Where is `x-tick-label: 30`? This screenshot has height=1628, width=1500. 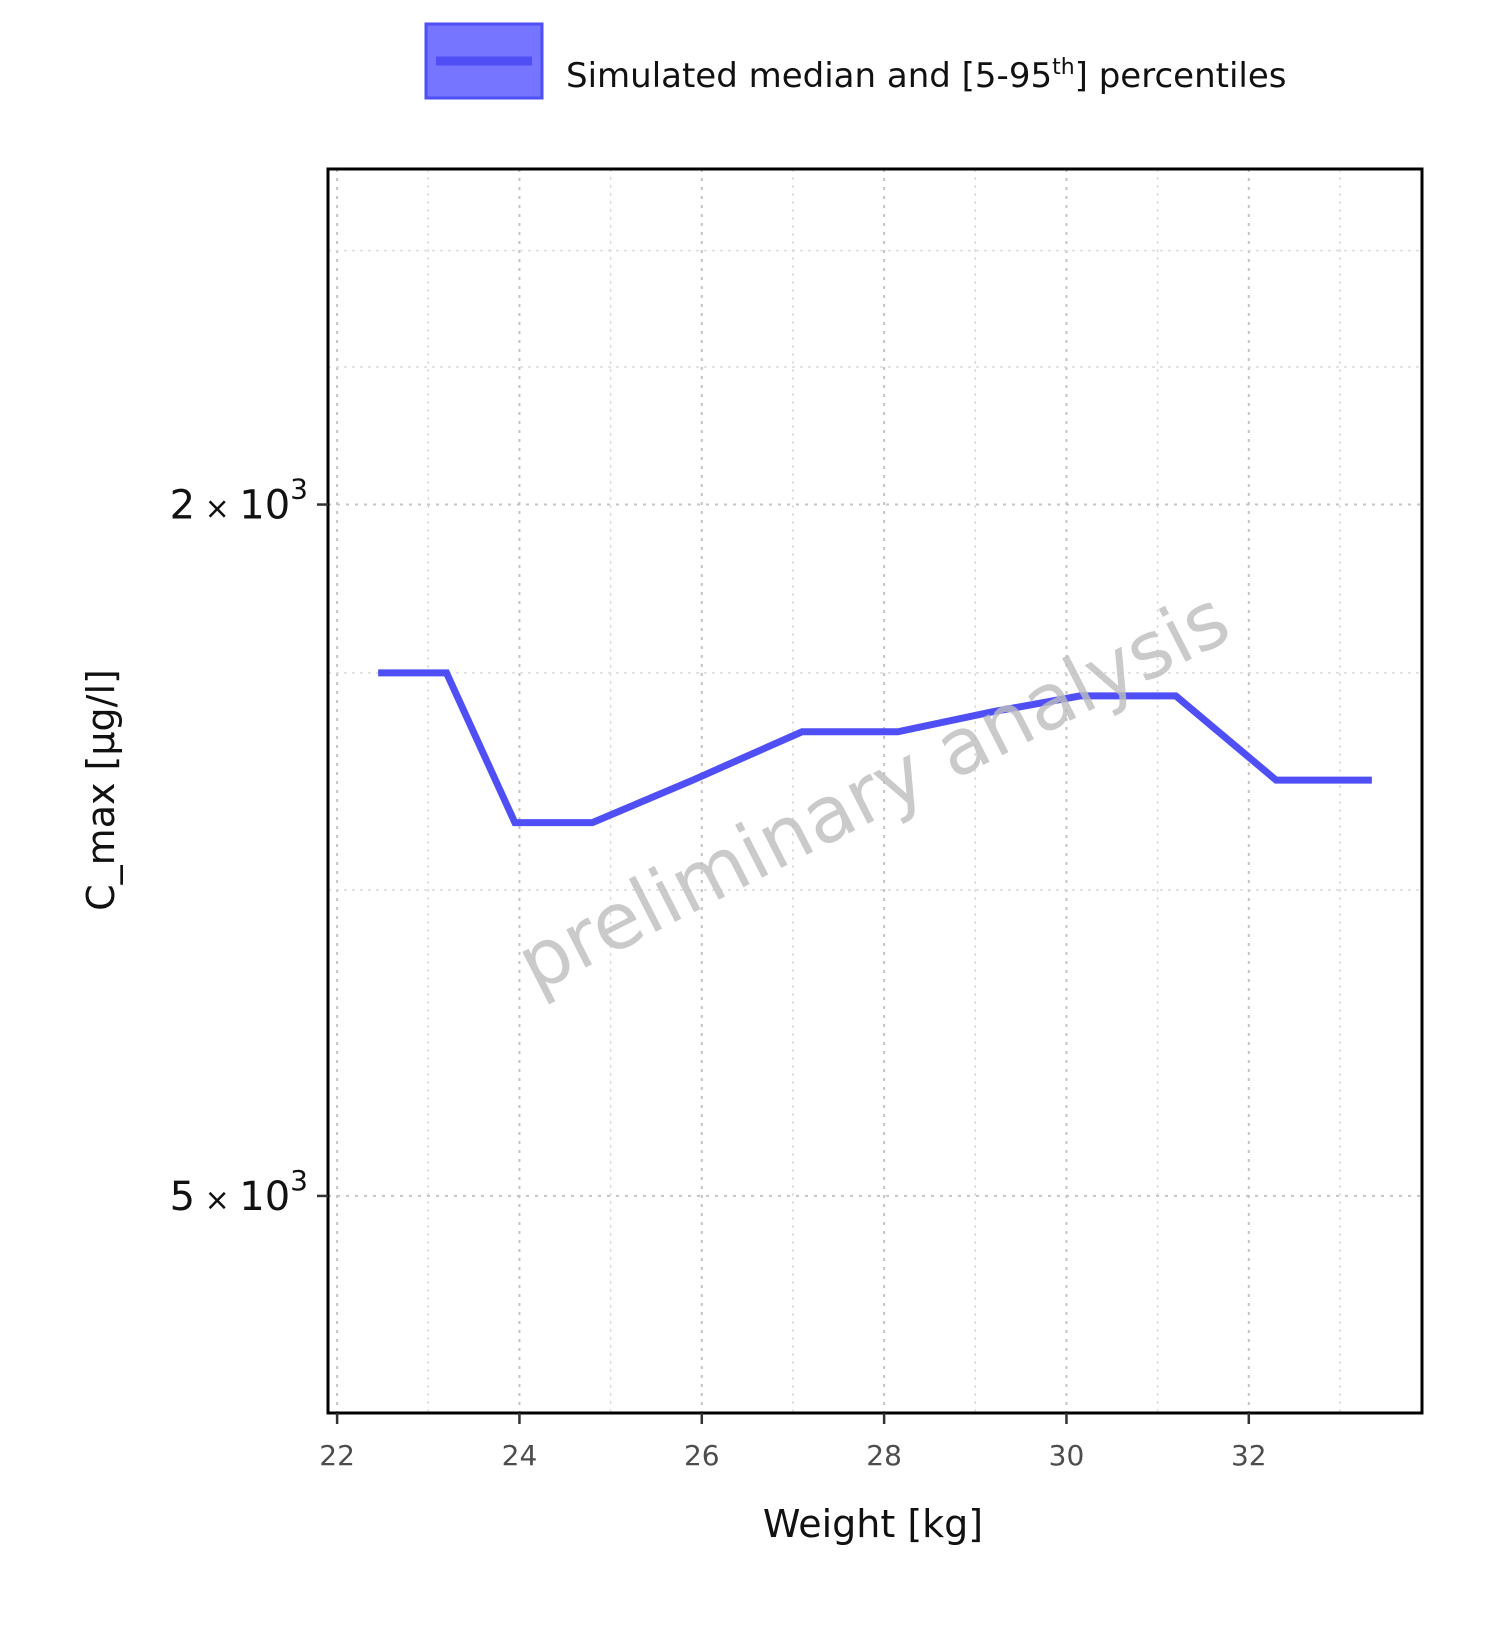 x-tick-label: 30 is located at coordinates (1067, 1455).